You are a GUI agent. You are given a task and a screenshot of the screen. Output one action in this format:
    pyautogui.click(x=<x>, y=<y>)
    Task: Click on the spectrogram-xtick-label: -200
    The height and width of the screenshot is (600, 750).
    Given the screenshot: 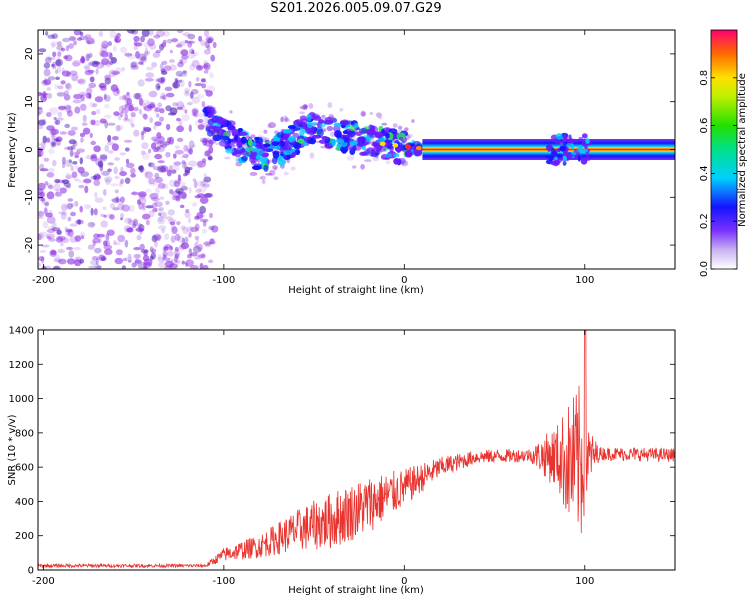 What is the action you would take?
    pyautogui.click(x=43, y=280)
    